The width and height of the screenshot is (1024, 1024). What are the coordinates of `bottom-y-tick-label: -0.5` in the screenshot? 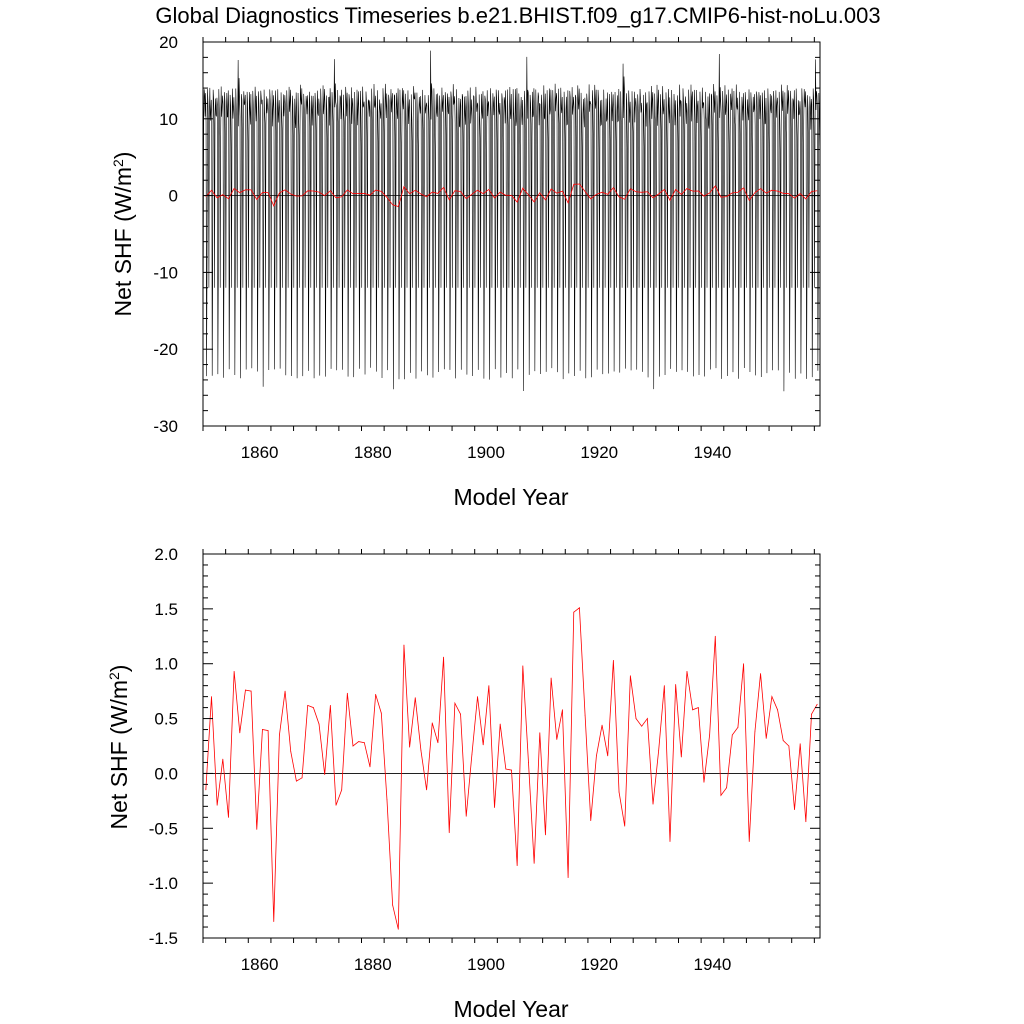 It's located at (163, 828).